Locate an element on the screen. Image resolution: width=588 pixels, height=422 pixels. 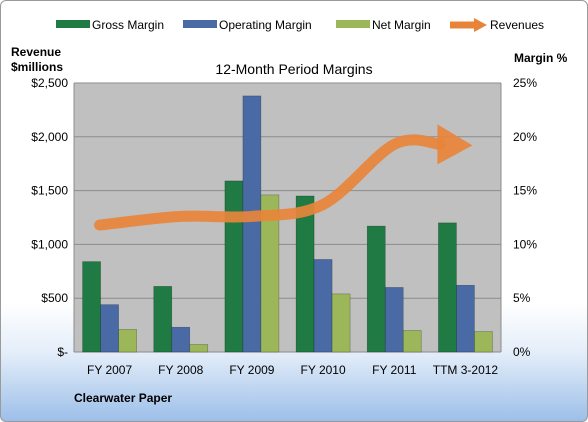
left-tick-label: $1,000 is located at coordinates (49, 244).